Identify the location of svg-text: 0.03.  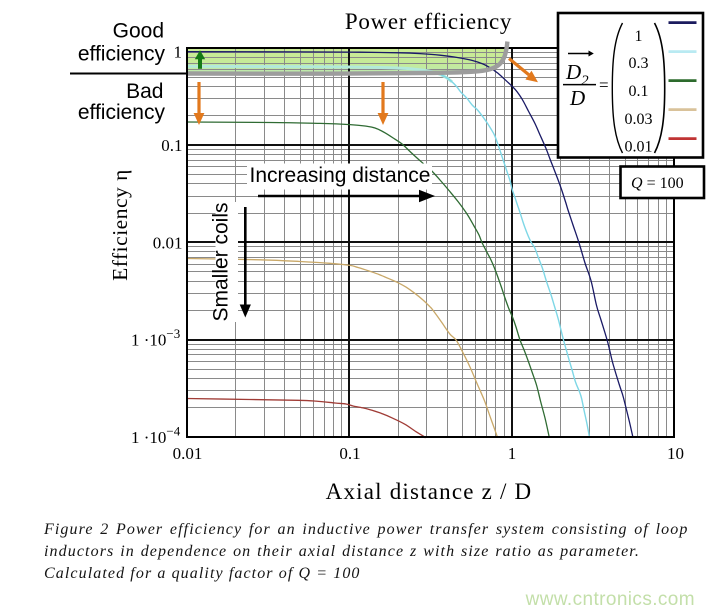
(639, 119).